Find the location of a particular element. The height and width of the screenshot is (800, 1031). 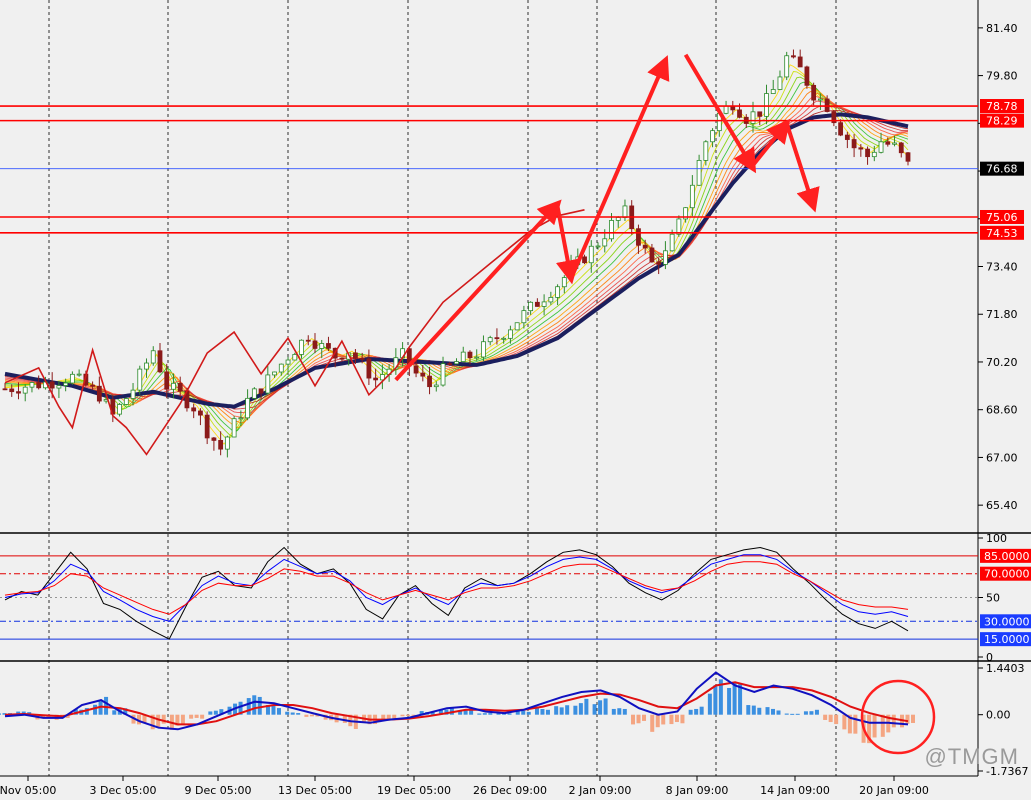

price-tag-label: 75.06 is located at coordinates (1002, 217).